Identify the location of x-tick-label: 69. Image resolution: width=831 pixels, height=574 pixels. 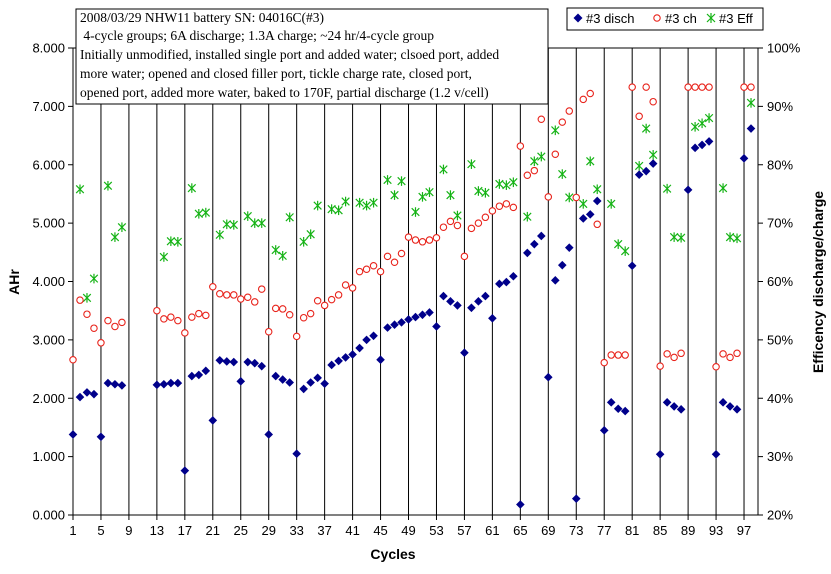
(548, 530).